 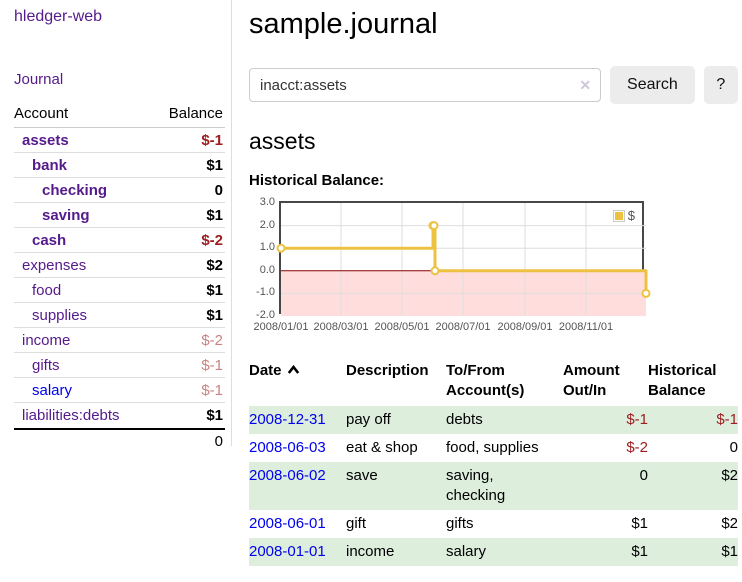 I want to click on transaction-description: income, so click(x=370, y=551).